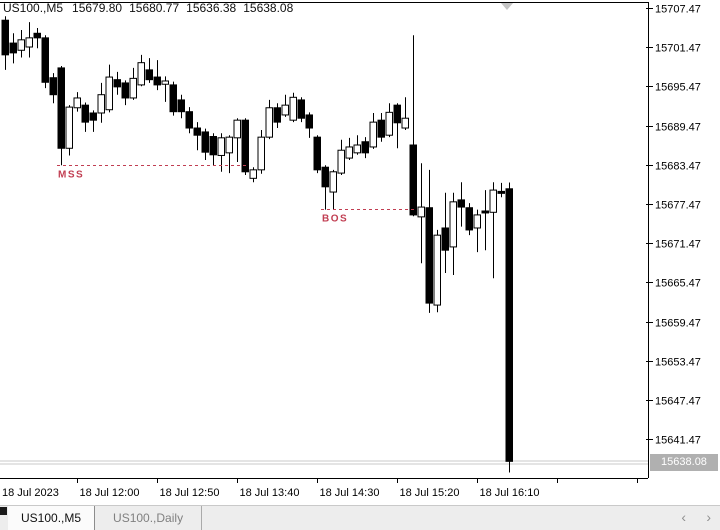  What do you see at coordinates (190, 493) in the screenshot?
I see `time-axis-label: 18 Jul 12:50` at bounding box center [190, 493].